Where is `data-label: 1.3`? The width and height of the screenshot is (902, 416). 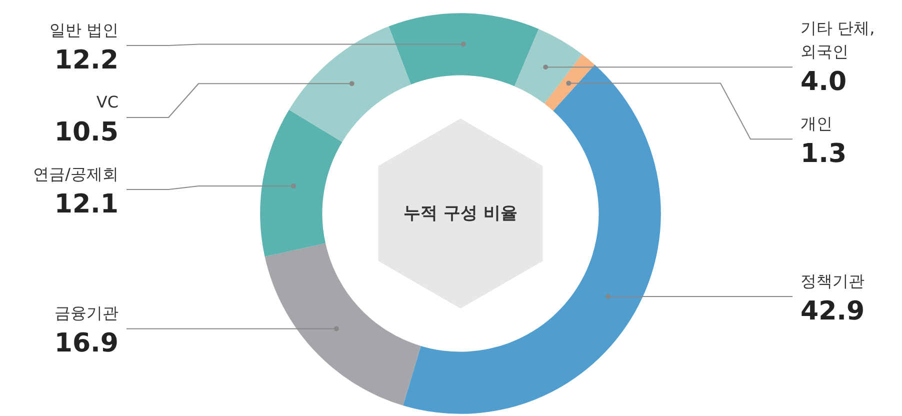
data-label: 1.3 is located at coordinates (823, 154).